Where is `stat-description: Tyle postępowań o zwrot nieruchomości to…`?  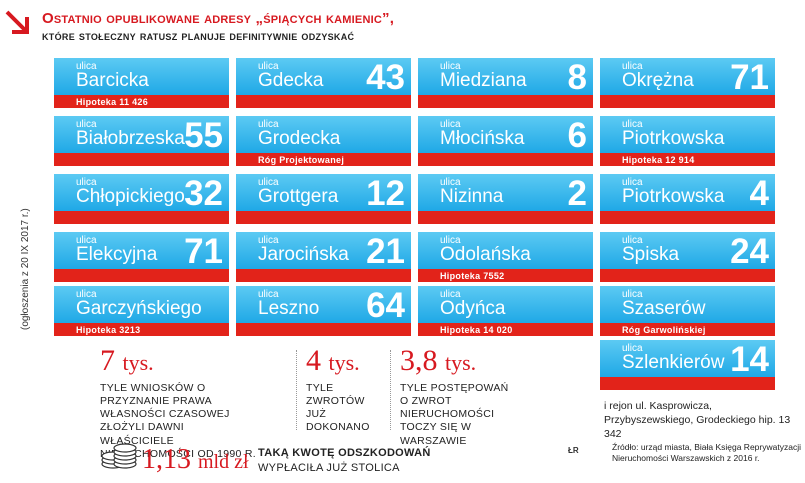 stat-description: Tyle postępowań o zwrot nieruchomości to… is located at coordinates (454, 414).